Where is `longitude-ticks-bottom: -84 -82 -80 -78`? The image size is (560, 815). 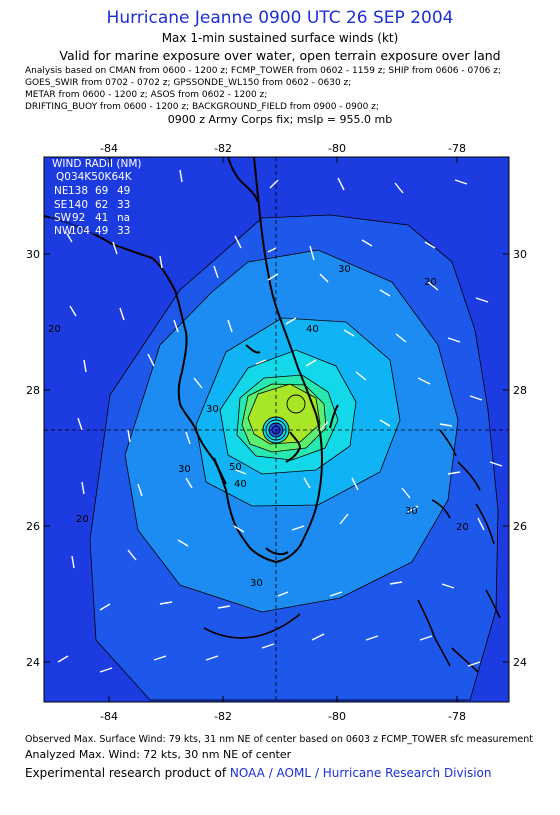
longitude-ticks-bottom: -84 -82 -80 -78 is located at coordinates (283, 716).